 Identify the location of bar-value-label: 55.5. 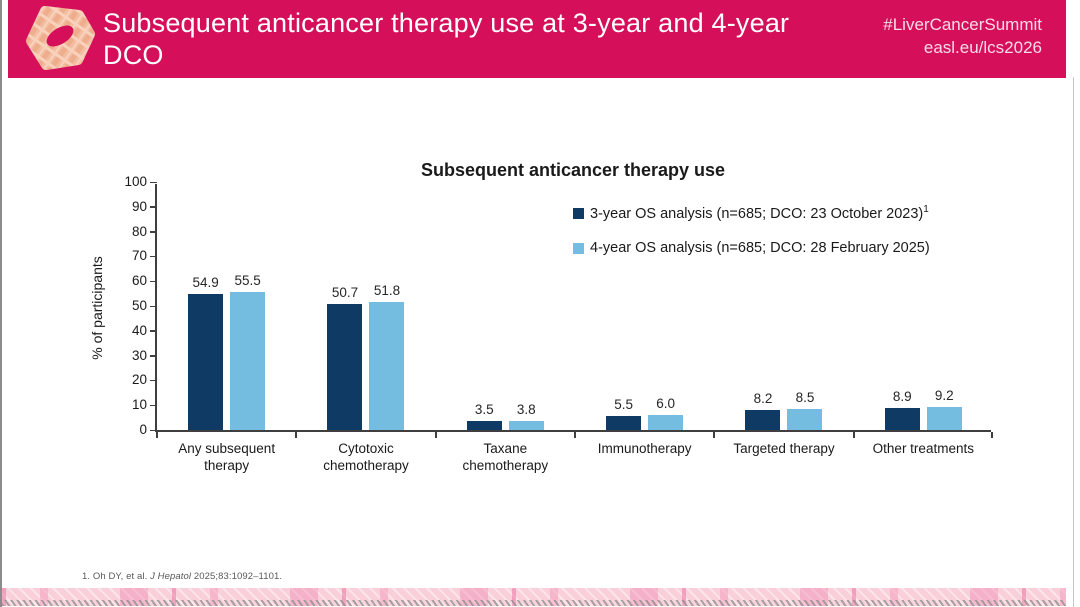
(247, 280).